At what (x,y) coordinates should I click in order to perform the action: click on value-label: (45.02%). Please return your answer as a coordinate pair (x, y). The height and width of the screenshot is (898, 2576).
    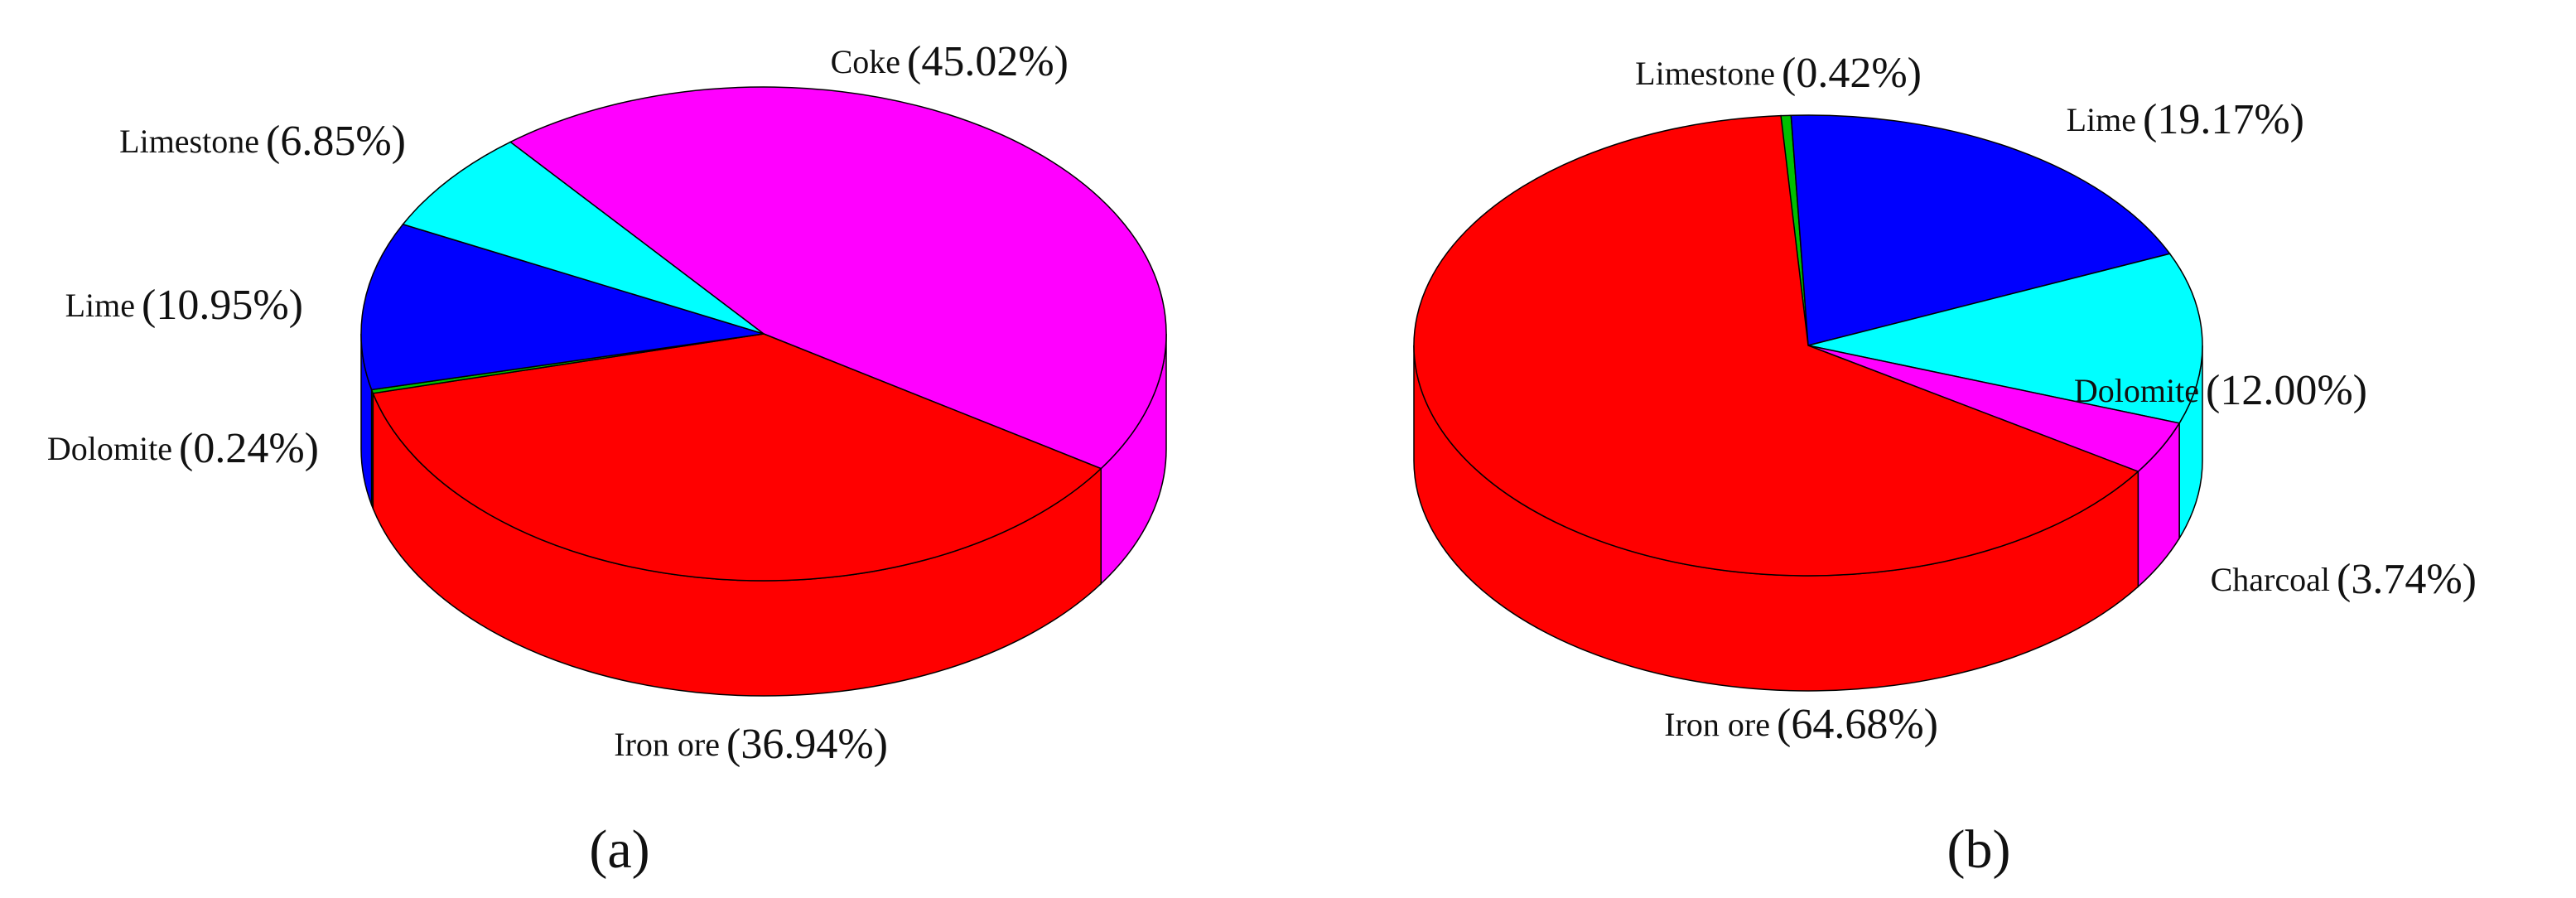
    Looking at the image, I should click on (988, 62).